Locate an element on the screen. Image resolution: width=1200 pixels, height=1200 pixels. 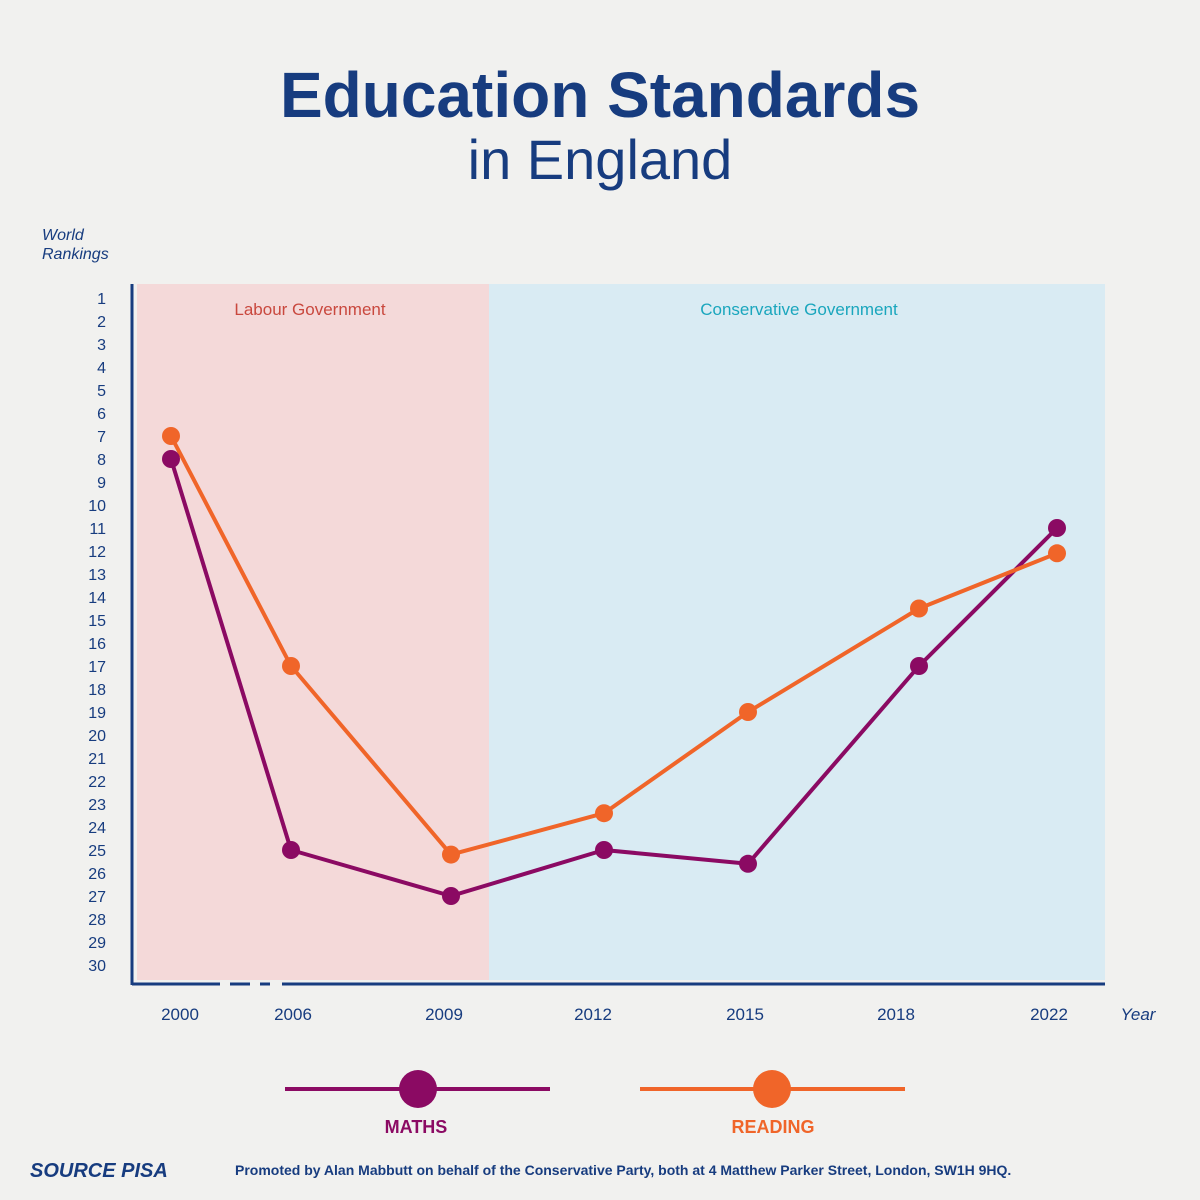
y-tick-label: 6 is located at coordinates (101, 414).